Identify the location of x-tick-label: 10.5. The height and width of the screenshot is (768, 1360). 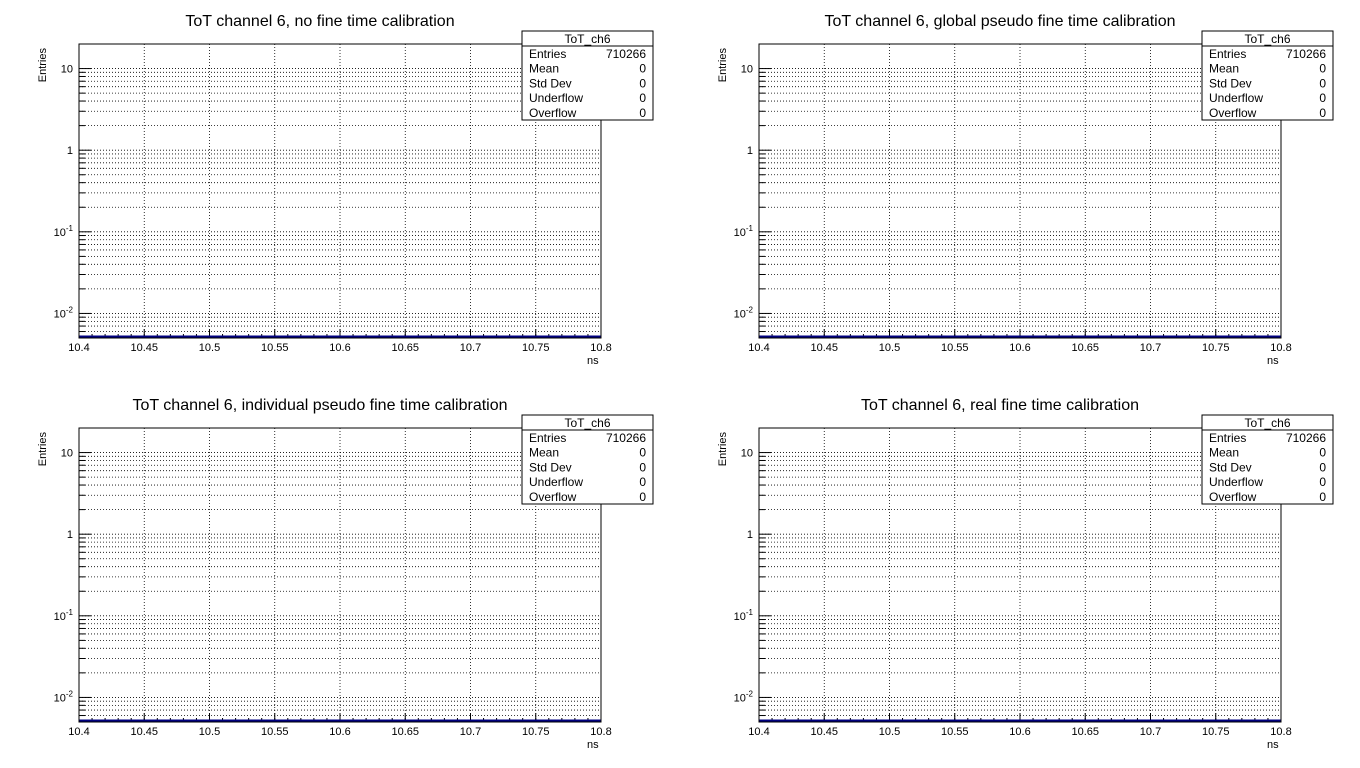
(209, 732).